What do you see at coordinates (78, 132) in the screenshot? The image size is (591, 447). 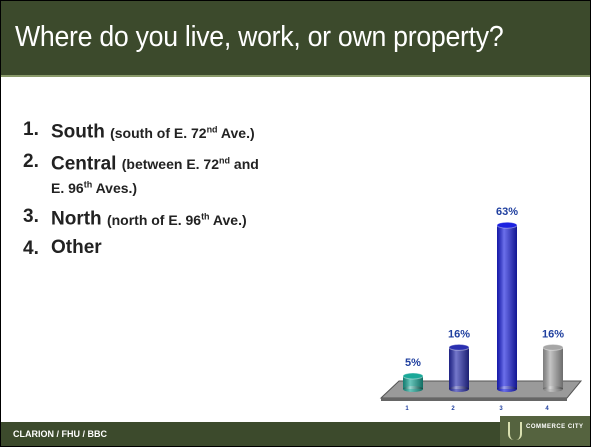 I see `option-name: South` at bounding box center [78, 132].